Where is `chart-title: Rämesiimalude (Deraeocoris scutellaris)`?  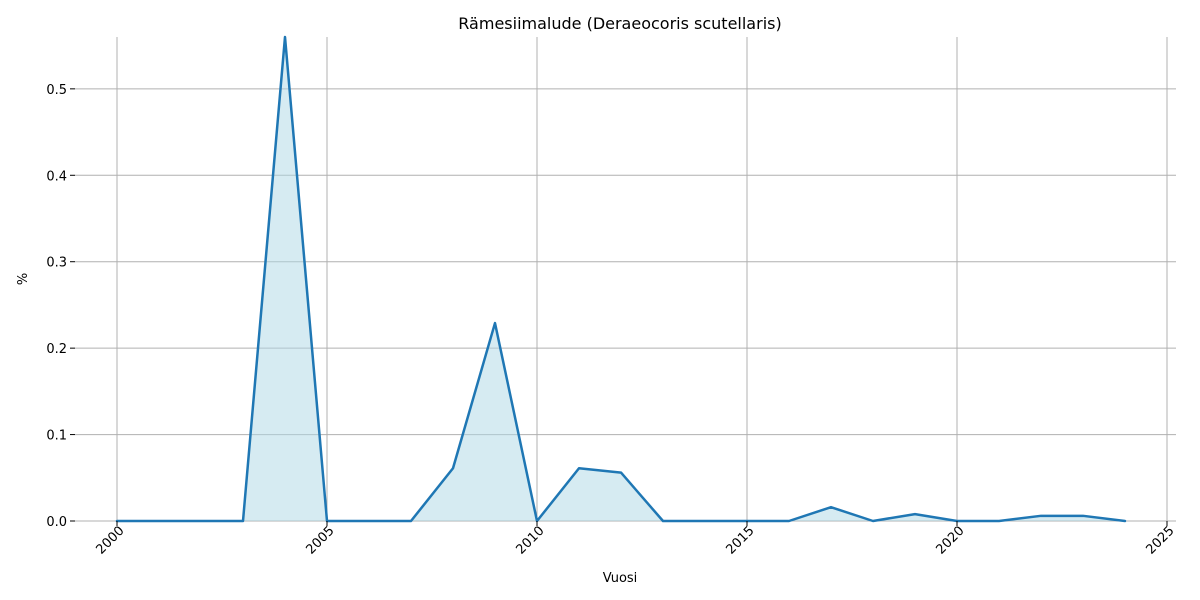 chart-title: Rämesiimalude (Deraeocoris scutellaris) is located at coordinates (619, 23).